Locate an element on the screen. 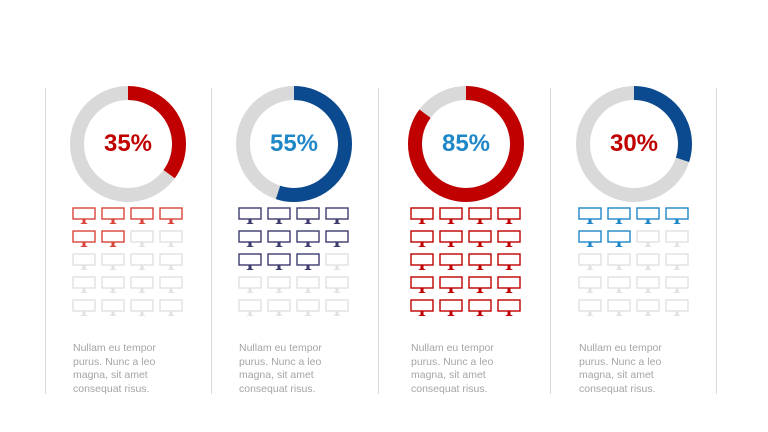 This screenshot has width=768, height=432. percent-label: 30% is located at coordinates (634, 143).